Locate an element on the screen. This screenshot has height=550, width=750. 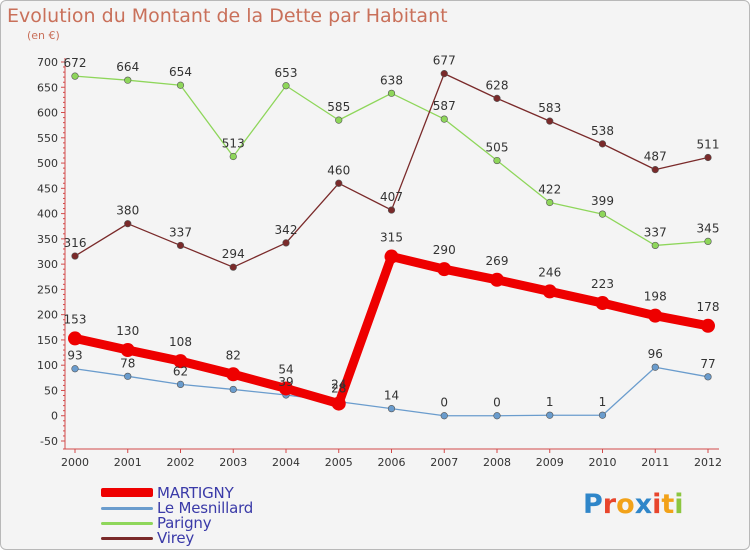
data-label-virey: 511 is located at coordinates (708, 145).